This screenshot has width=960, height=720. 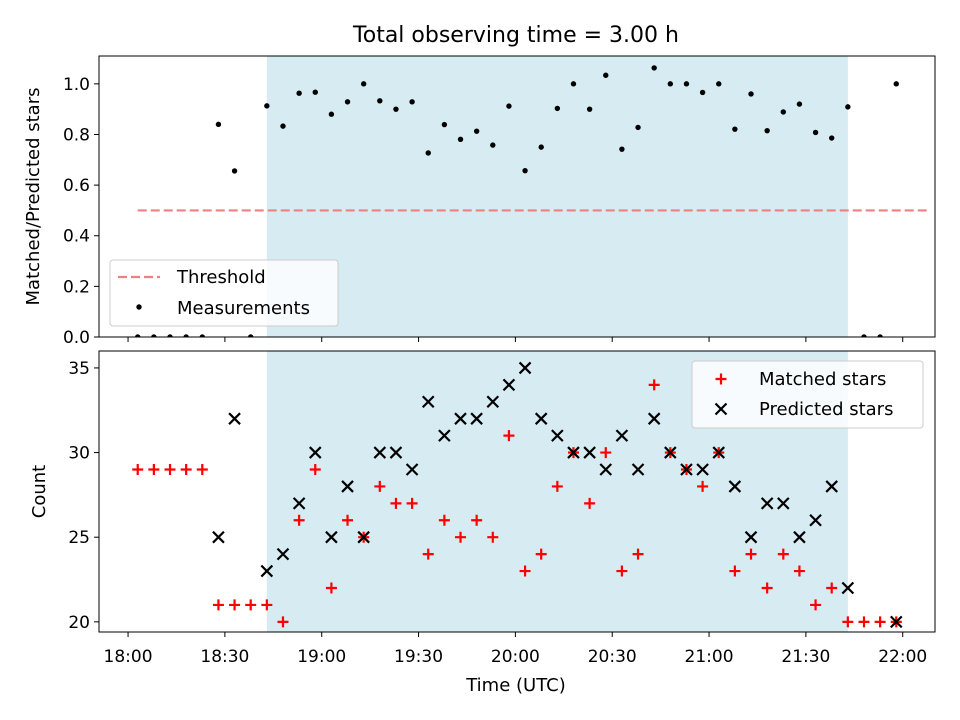 What do you see at coordinates (76, 287) in the screenshot?
I see `y-tick-label: 0.2` at bounding box center [76, 287].